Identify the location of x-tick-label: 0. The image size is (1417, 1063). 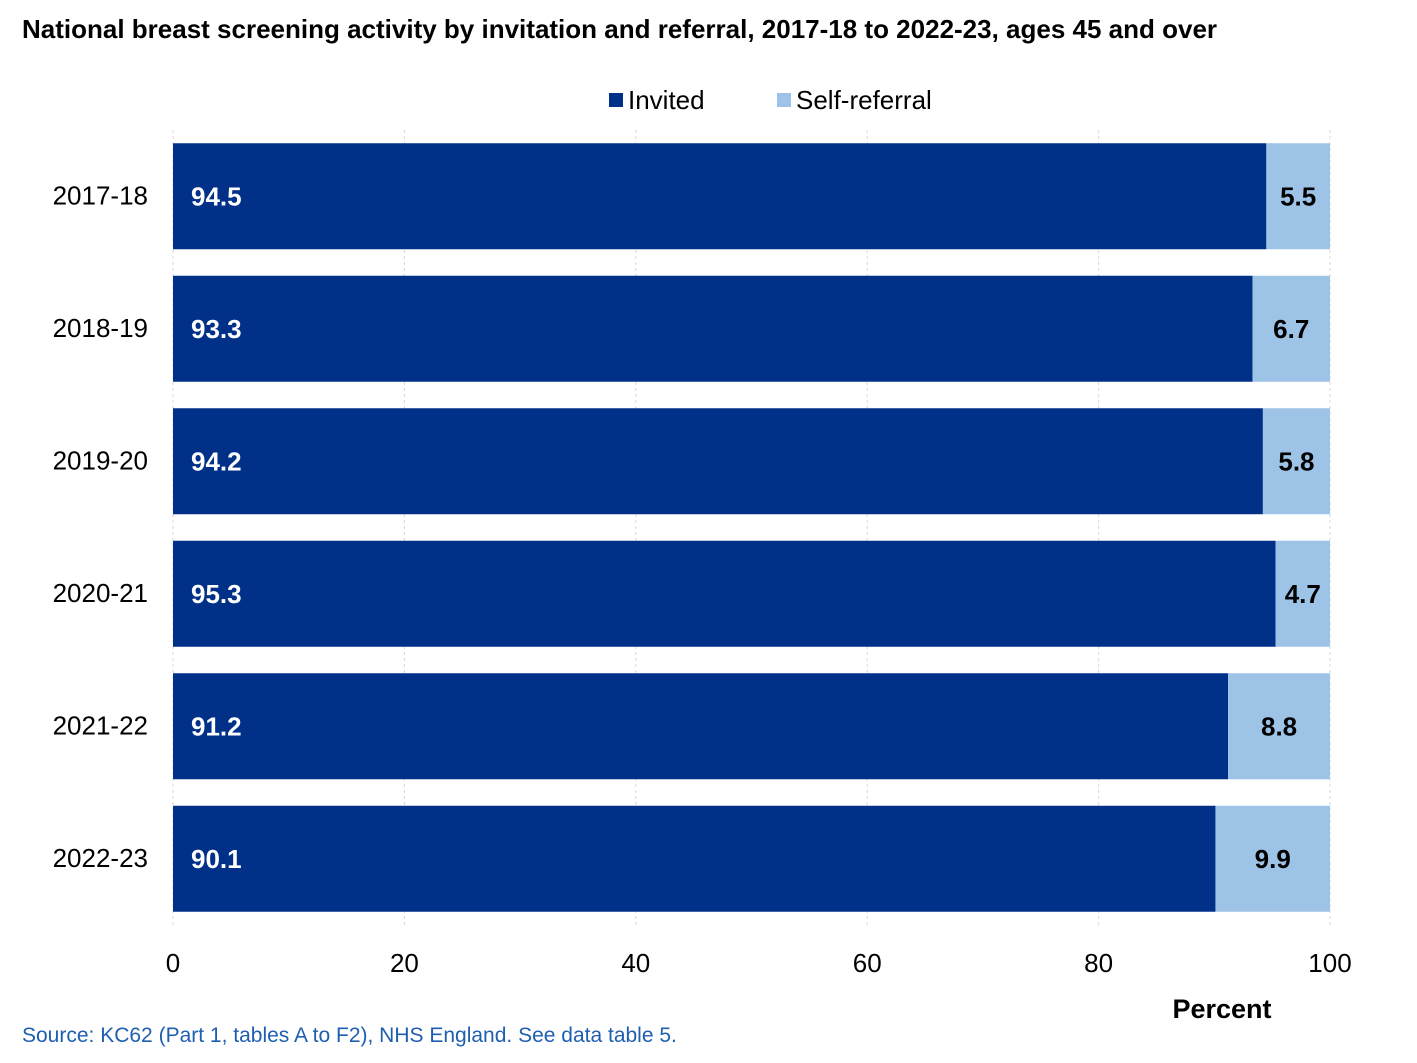
(173, 963).